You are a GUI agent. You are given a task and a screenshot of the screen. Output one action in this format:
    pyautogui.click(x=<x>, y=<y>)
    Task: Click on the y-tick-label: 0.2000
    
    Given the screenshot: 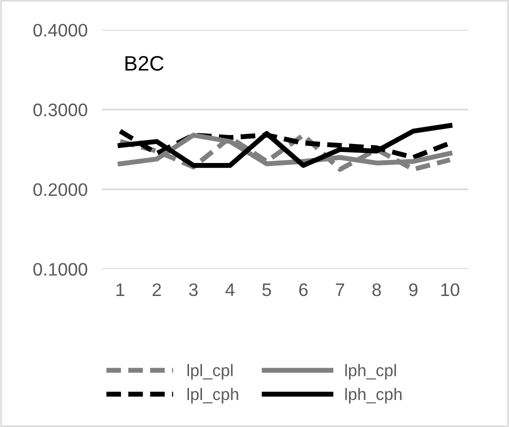 What is the action you would take?
    pyautogui.click(x=60, y=189)
    